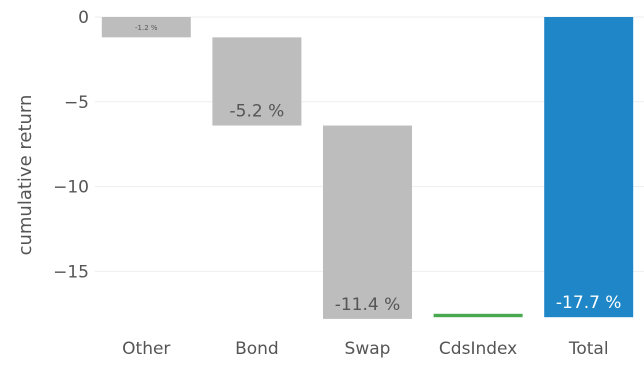 This screenshot has height=365, width=644. I want to click on bar-other, so click(146, 27).